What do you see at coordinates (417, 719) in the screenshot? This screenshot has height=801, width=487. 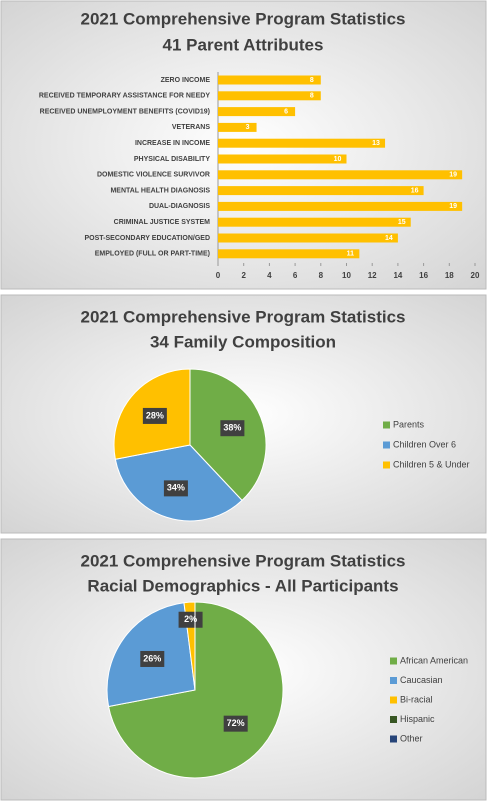 I see `legend-label: Hispanic` at bounding box center [417, 719].